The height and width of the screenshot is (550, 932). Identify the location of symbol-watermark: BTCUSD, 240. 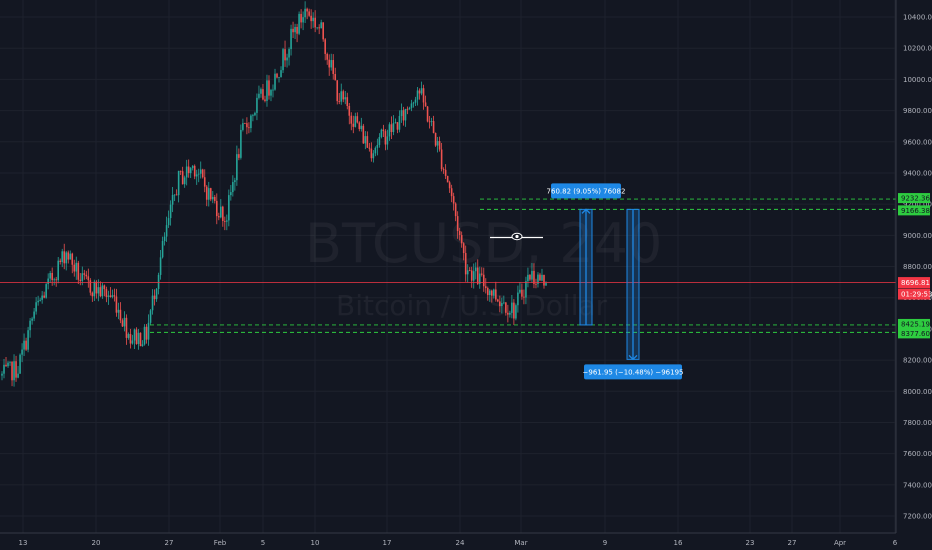
(483, 243).